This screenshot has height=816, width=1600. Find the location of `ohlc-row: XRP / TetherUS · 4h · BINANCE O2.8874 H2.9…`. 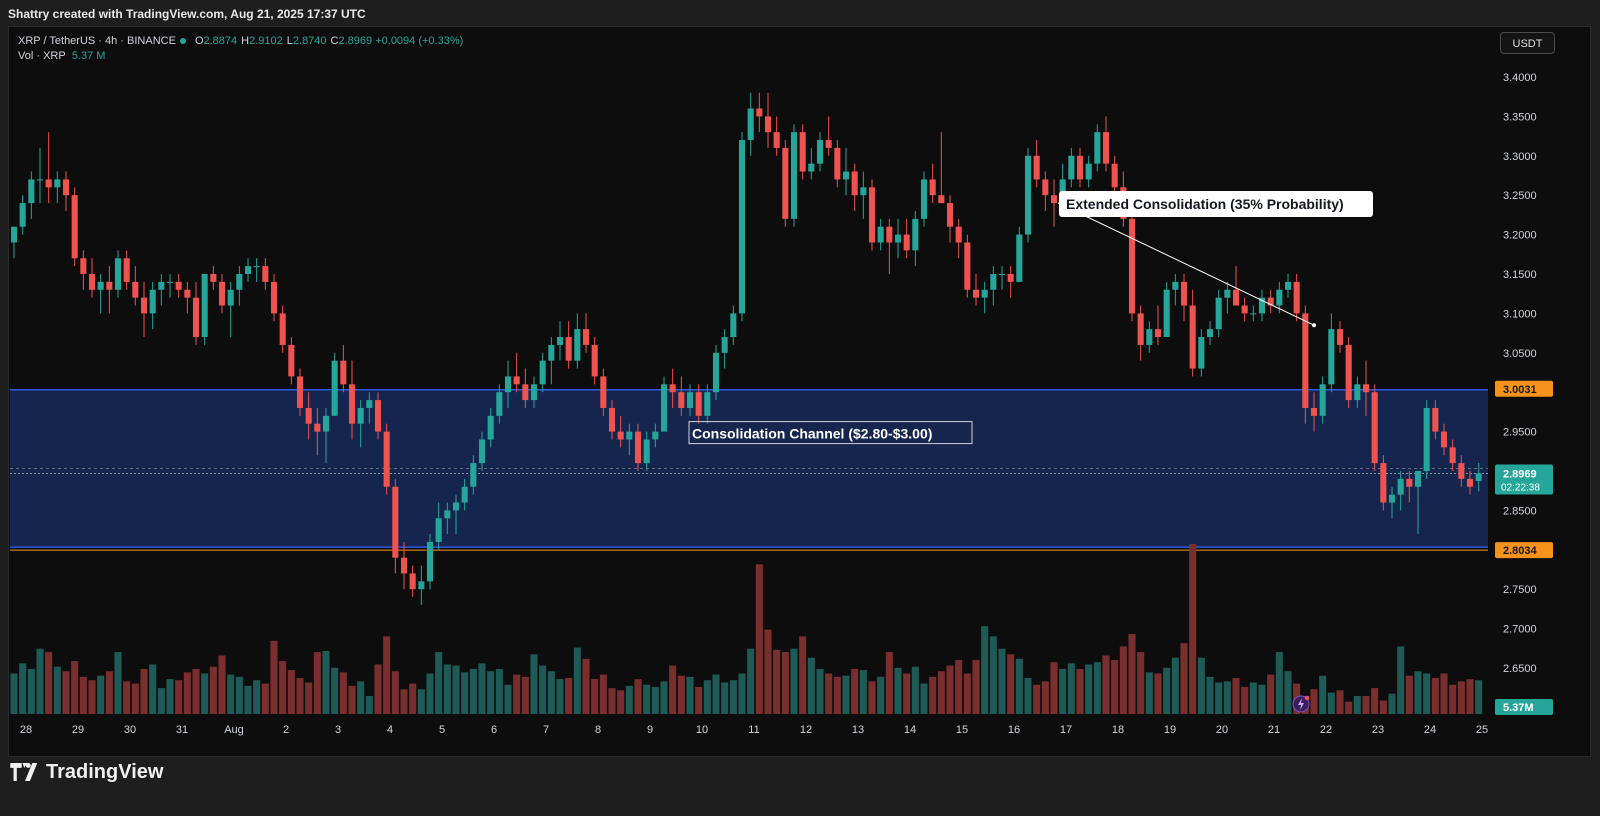

ohlc-row: XRP / TetherUS · 4h · BINANCE O2.8874 H2.9… is located at coordinates (240, 41).